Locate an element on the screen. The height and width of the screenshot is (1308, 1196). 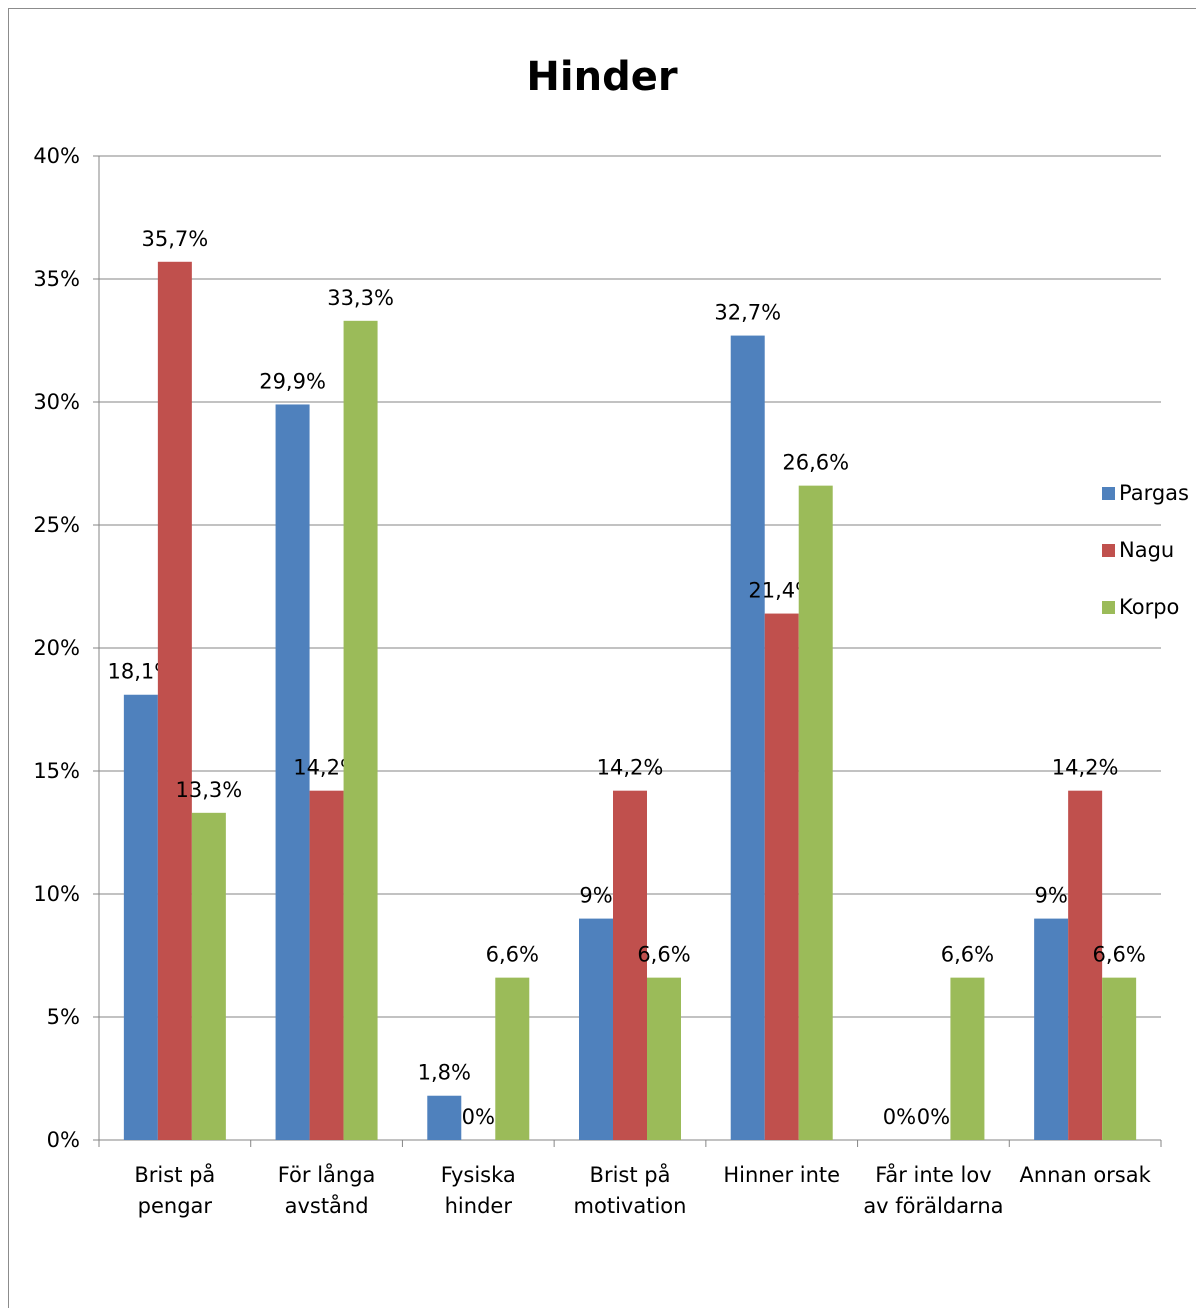
data-label: 33,3% is located at coordinates (360, 298).